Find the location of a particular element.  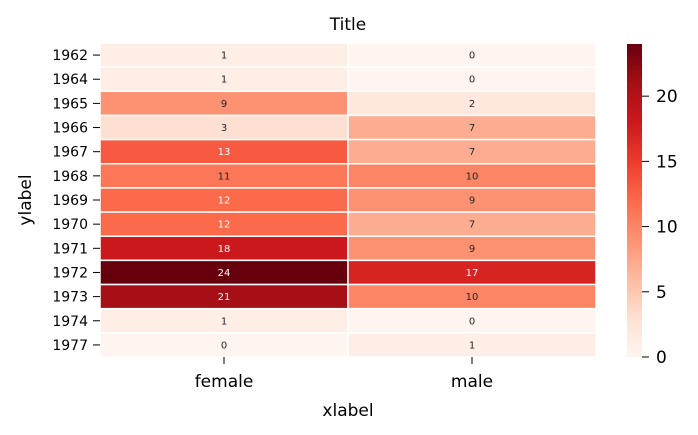

x-tick-label: male is located at coordinates (472, 382).